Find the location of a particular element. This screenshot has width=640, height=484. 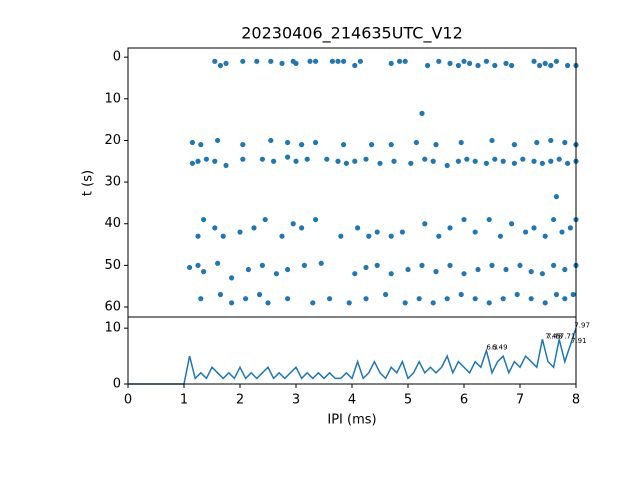

y-tick-label: 40 is located at coordinates (112, 223).